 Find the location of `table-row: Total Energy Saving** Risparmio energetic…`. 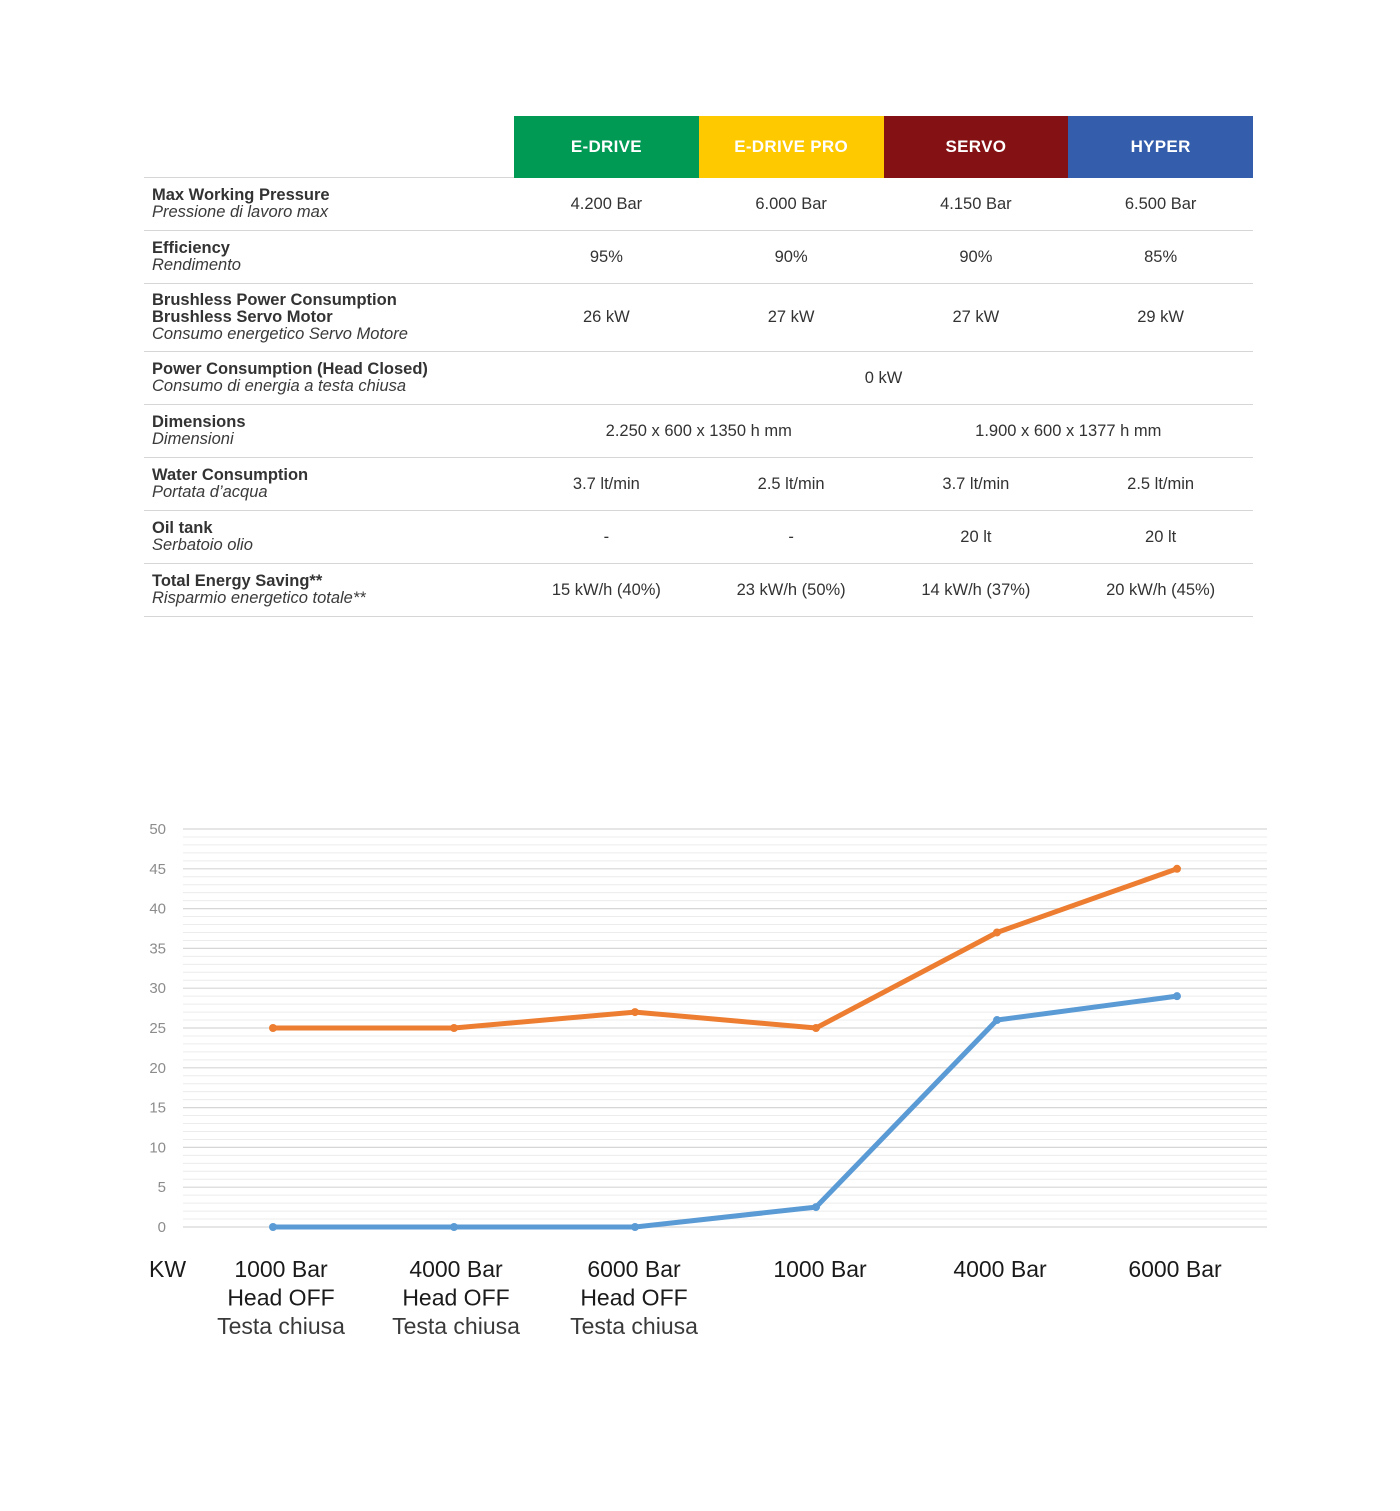

table-row: Total Energy Saving** Risparmio energetic… is located at coordinates (698, 590).